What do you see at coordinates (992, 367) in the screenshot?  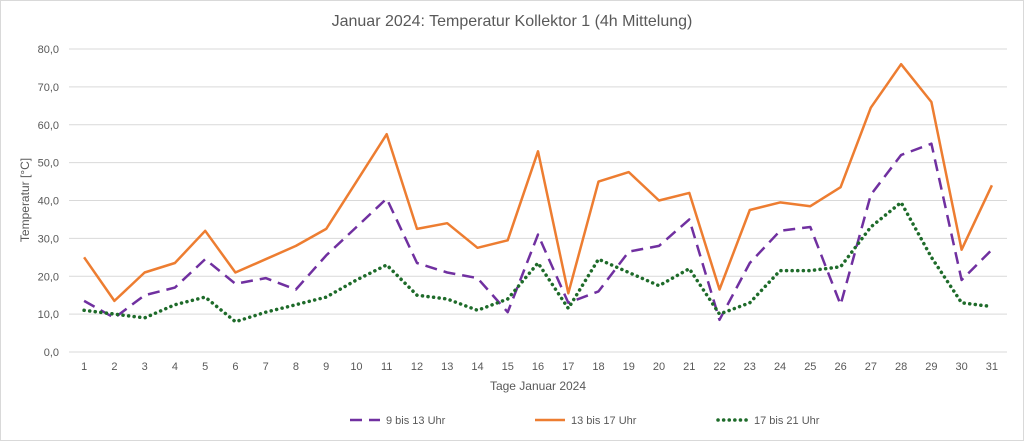 I see `x-tick-label: 31` at bounding box center [992, 367].